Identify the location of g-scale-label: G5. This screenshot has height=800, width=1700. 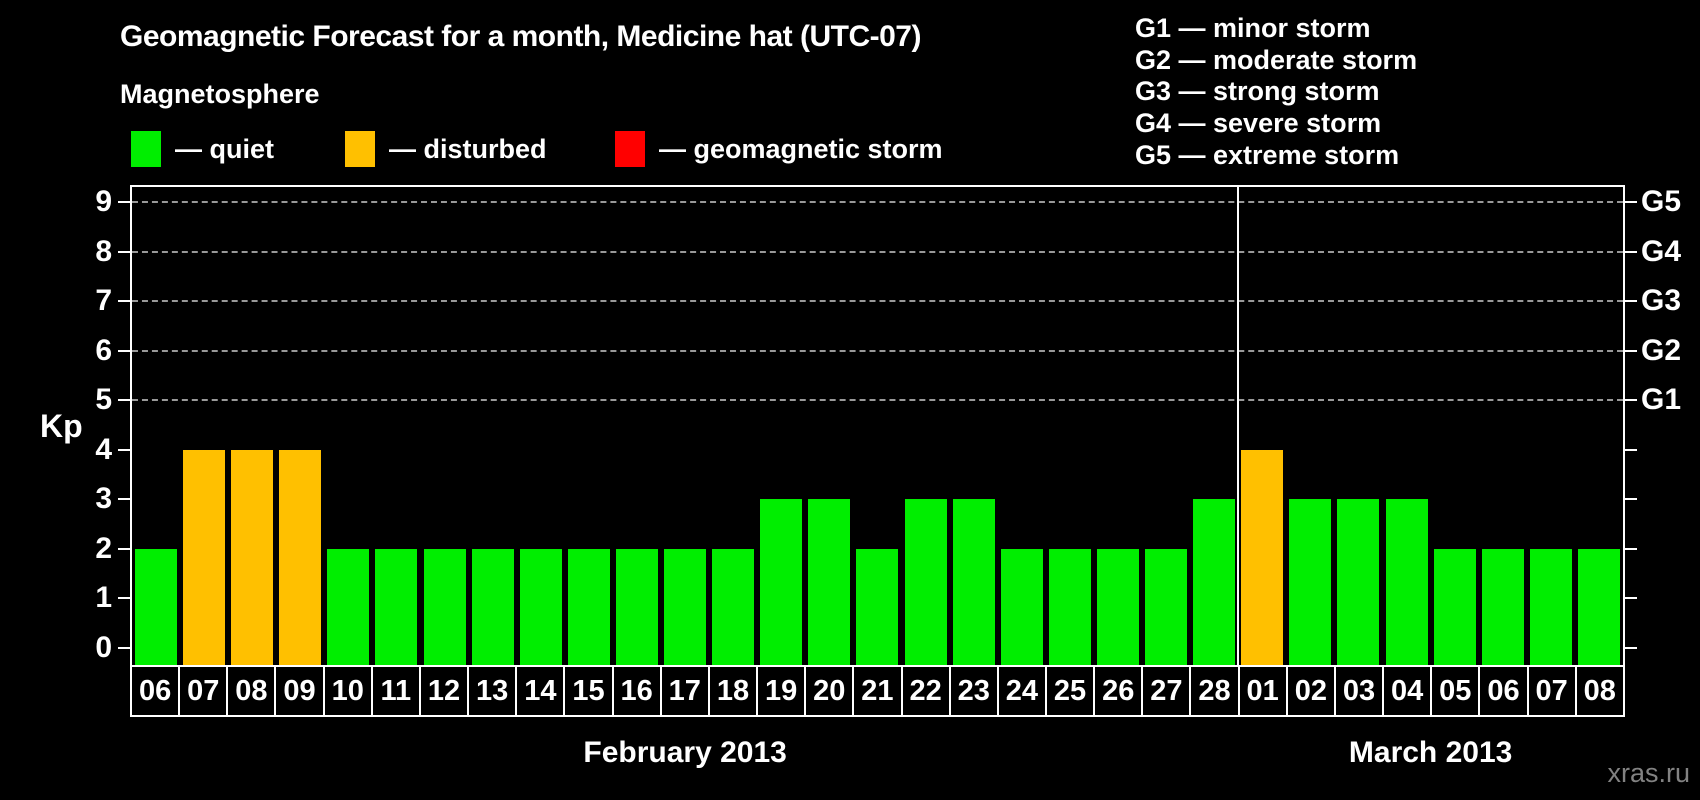
(1661, 201).